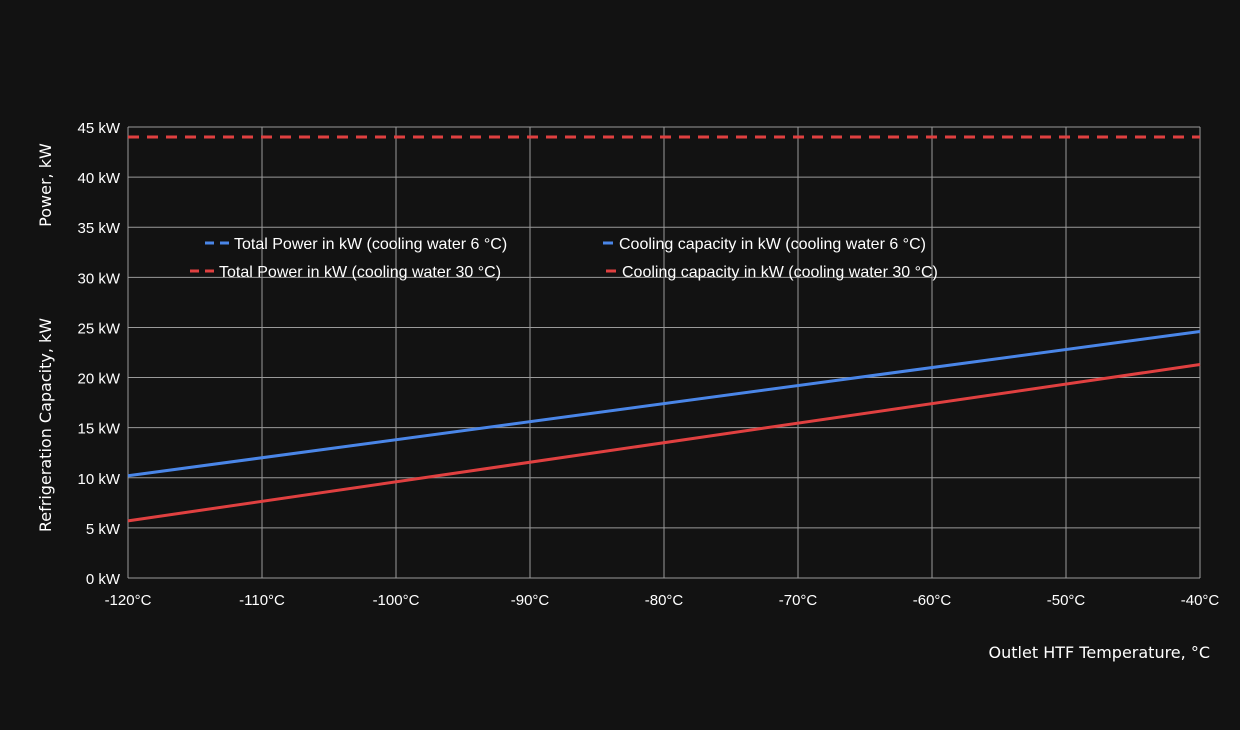 This screenshot has height=730, width=1240. I want to click on y-tick-label: 25 kW, so click(98, 328).